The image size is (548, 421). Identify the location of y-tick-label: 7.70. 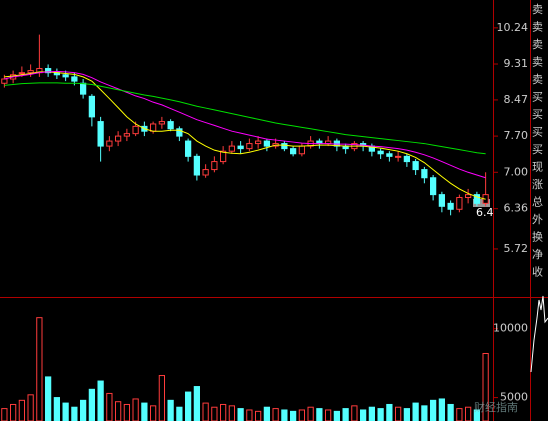
(516, 135).